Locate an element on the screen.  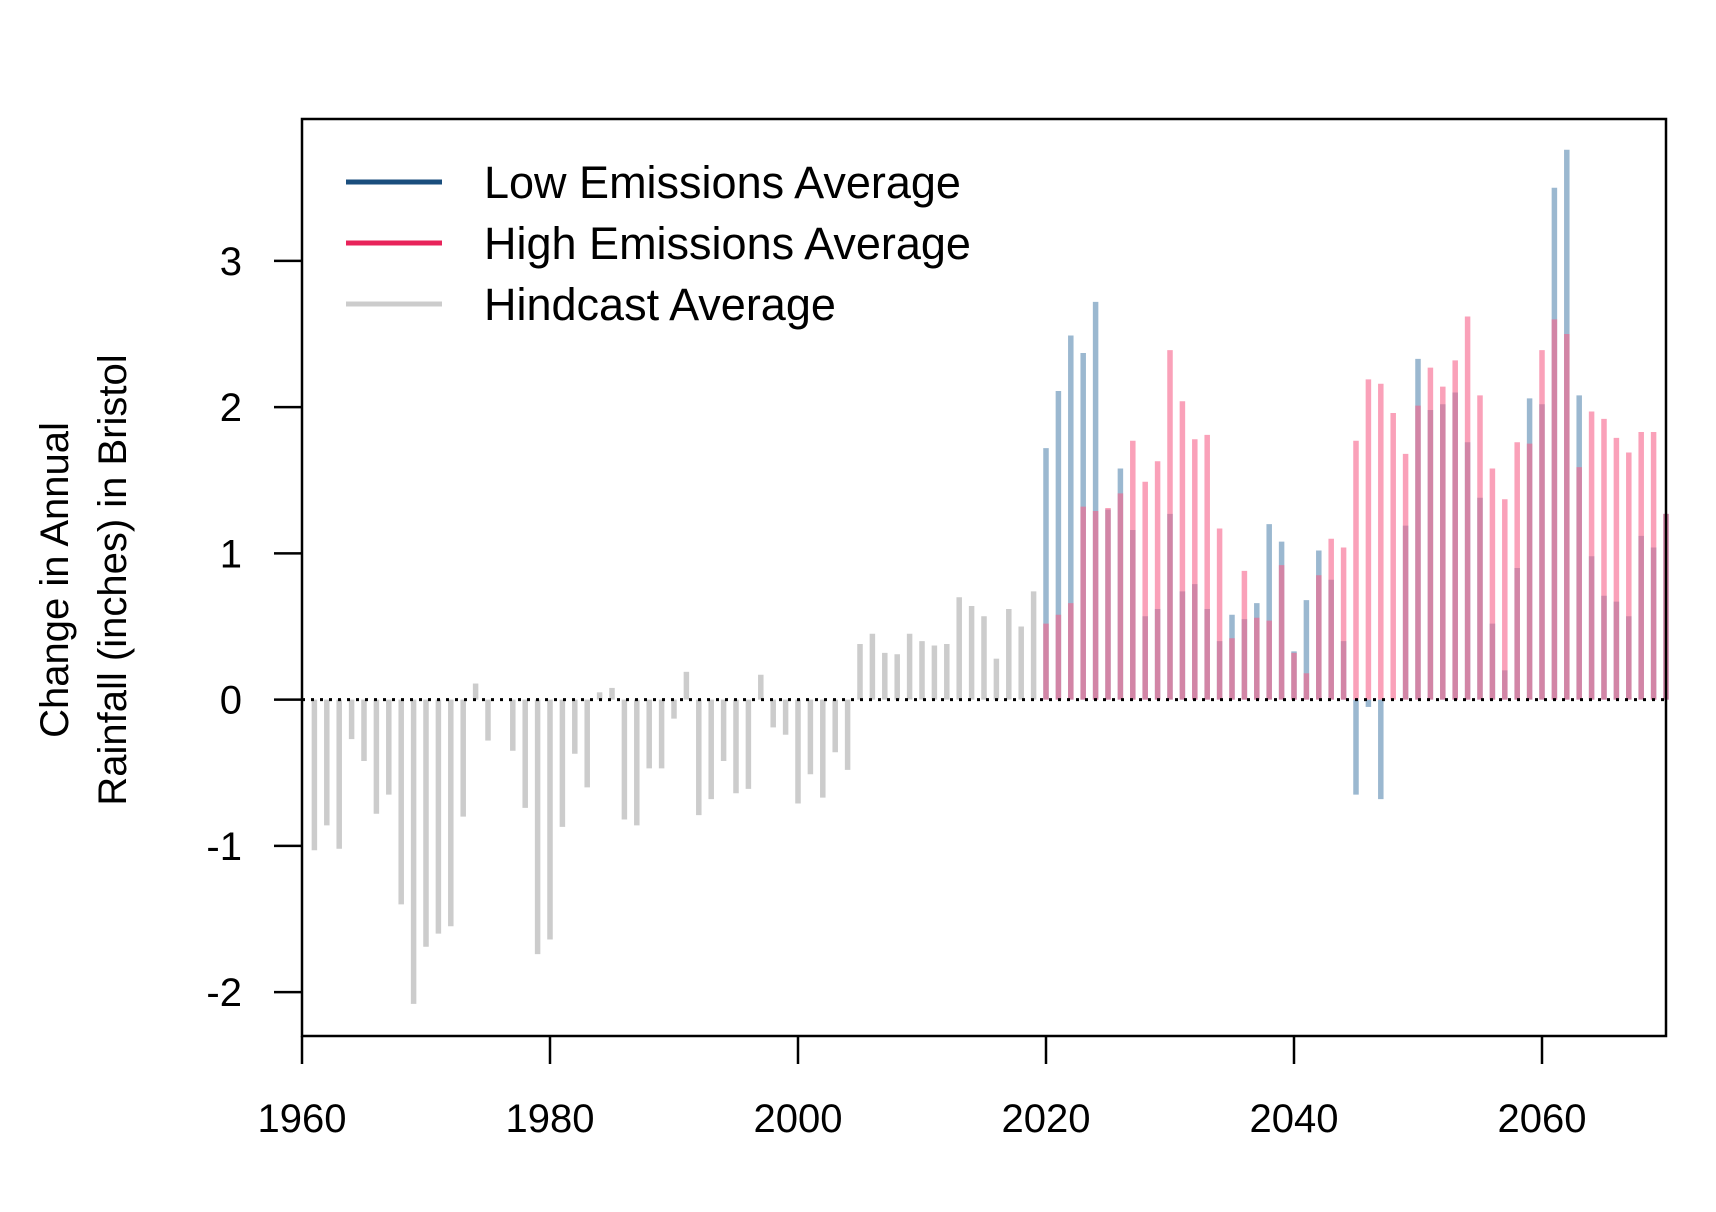
x-tick-label: 2060 is located at coordinates (1542, 1119).